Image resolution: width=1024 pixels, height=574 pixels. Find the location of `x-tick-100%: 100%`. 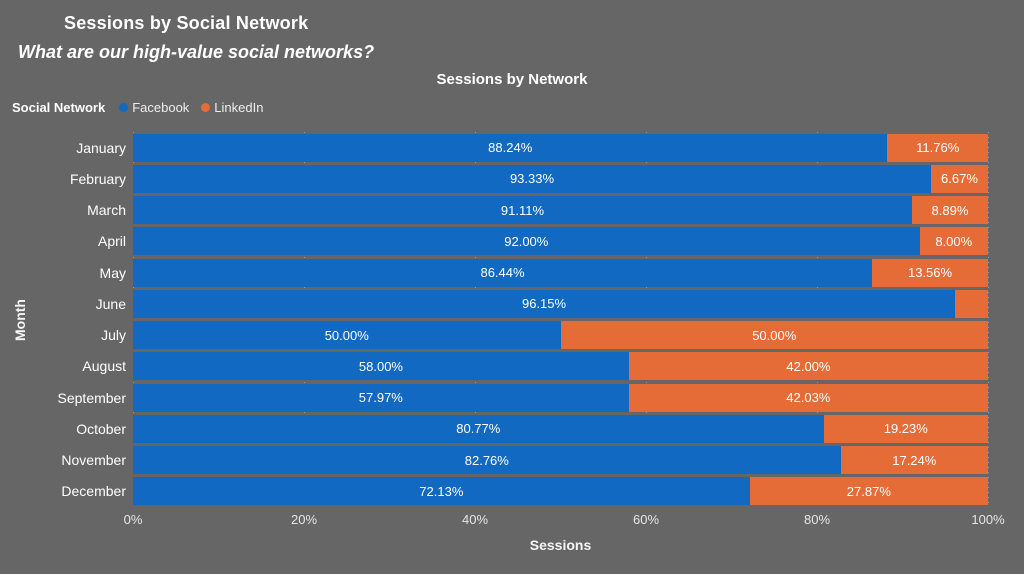

x-tick-100%: 100% is located at coordinates (988, 519).